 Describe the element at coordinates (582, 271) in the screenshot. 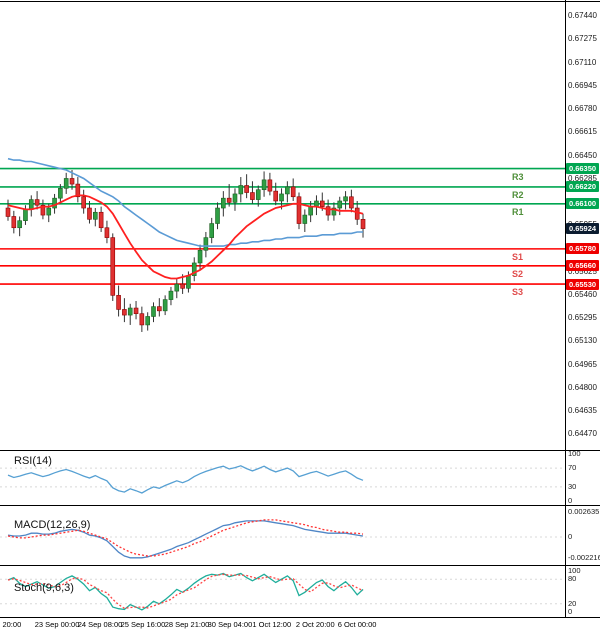

I see `price-tick: 0.65625` at that location.